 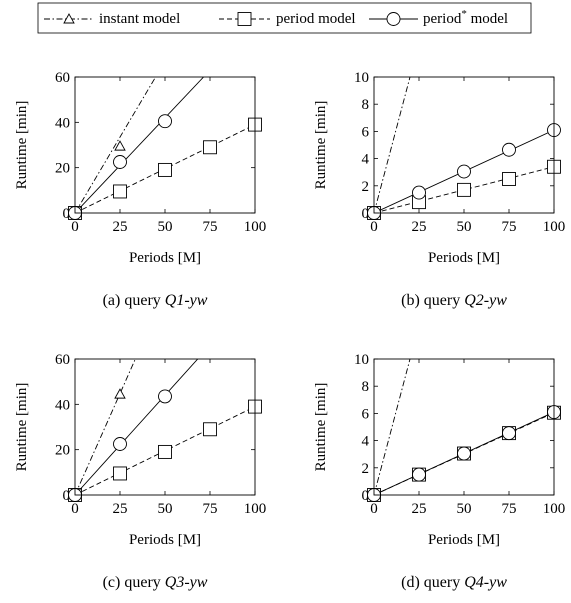 I want to click on legend: instant model period model period* model, so click(x=284, y=18).